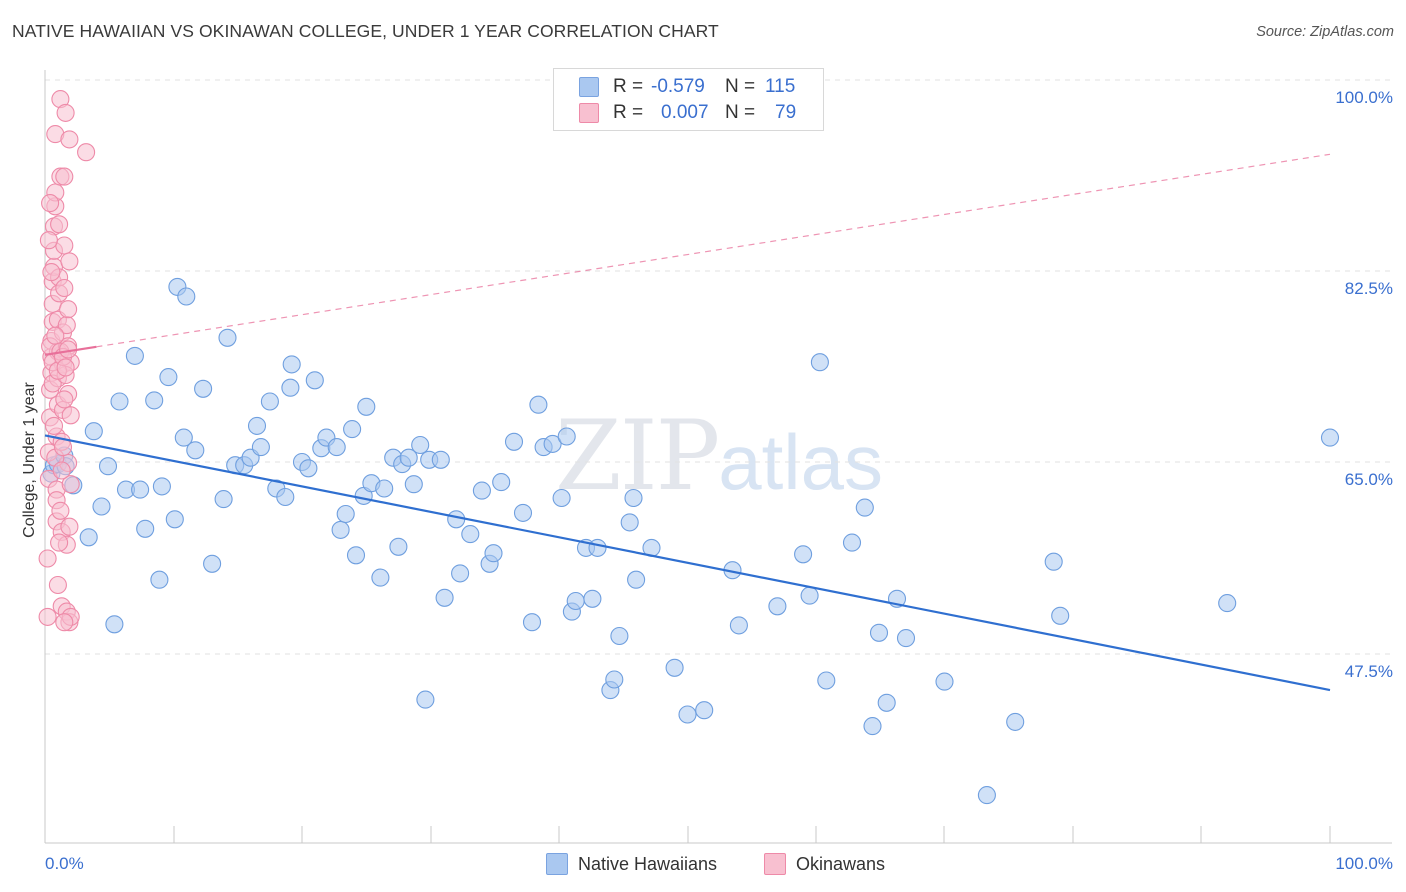  Describe the element at coordinates (1325, 32) in the screenshot. I see `source-label: Source: ZipAtlas.com` at that location.